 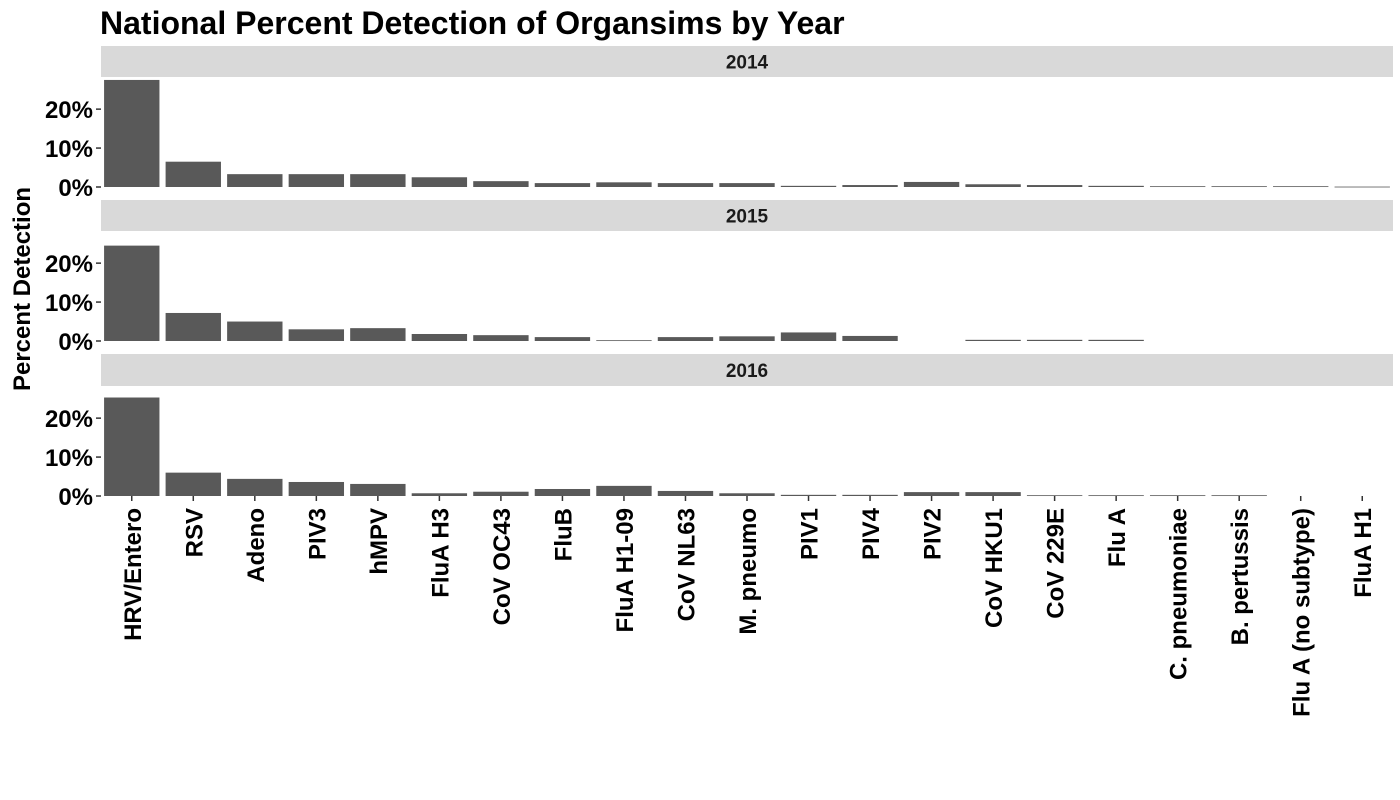 I want to click on x-tick-label: CoV HKU1, so click(x=994, y=568).